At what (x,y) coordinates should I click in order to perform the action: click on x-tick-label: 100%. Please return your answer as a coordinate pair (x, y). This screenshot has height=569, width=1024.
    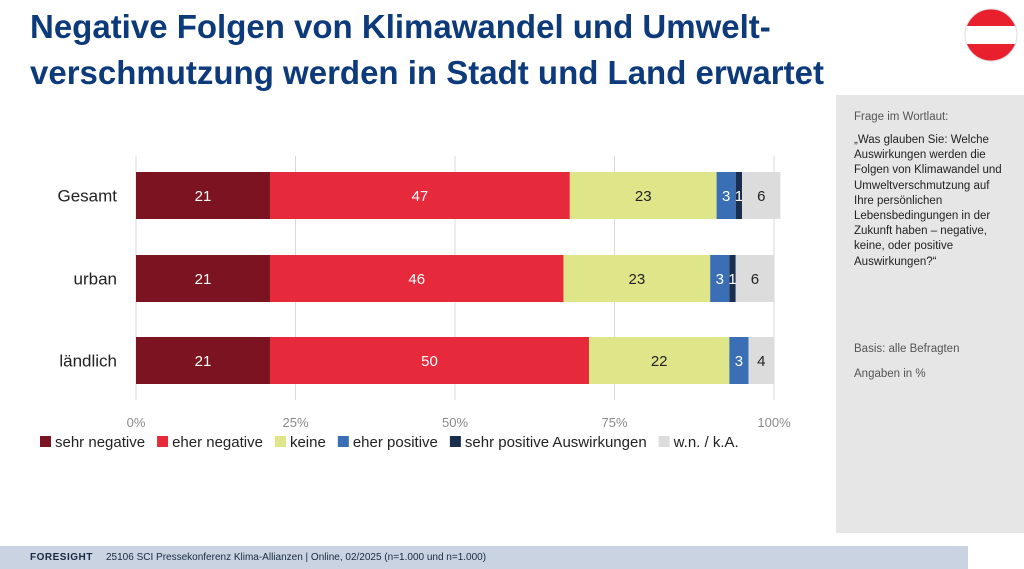
    Looking at the image, I should click on (774, 422).